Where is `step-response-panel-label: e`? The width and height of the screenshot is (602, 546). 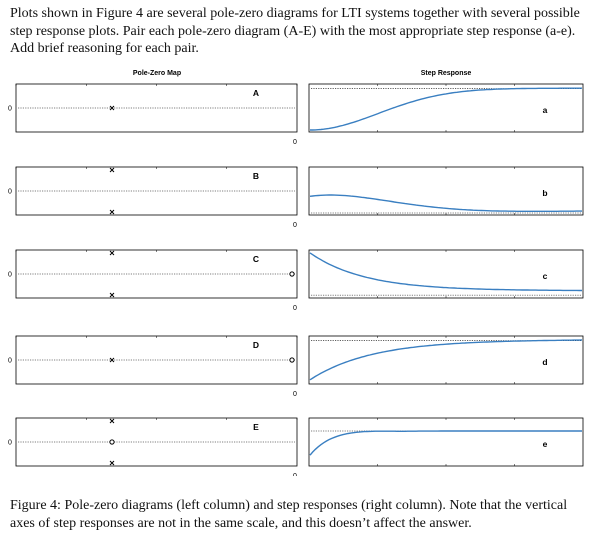 step-response-panel-label: e is located at coordinates (545, 444).